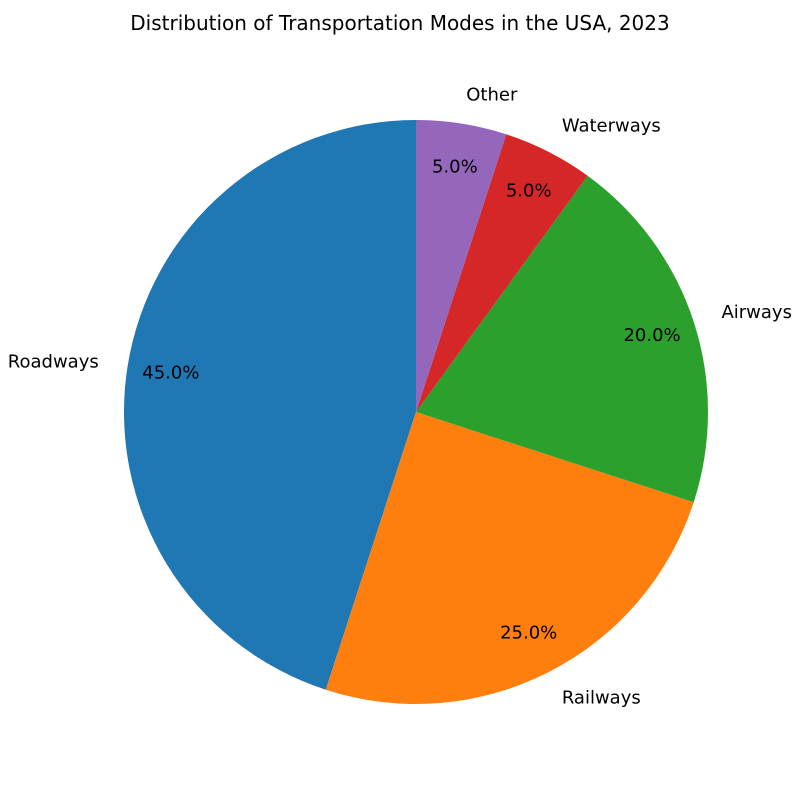  What do you see at coordinates (53, 361) in the screenshot?
I see `category-label-roadways: Roadways` at bounding box center [53, 361].